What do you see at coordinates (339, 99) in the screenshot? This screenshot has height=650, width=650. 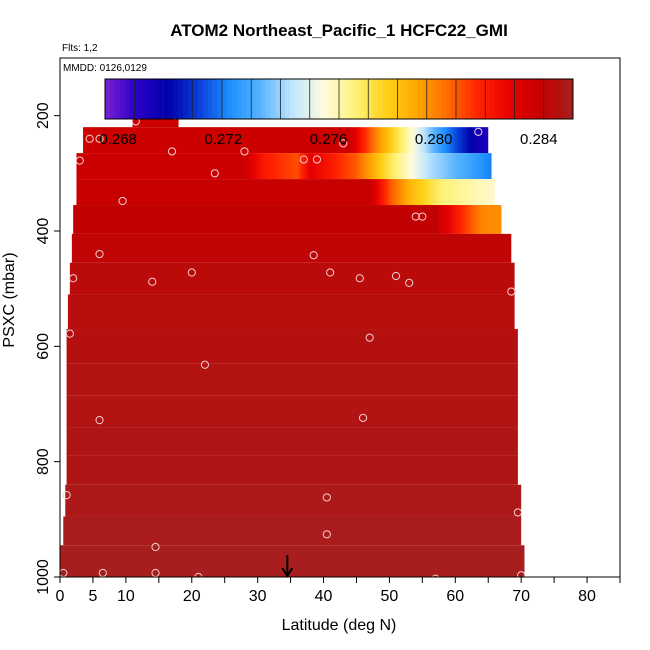 I see `colorbar-frame` at bounding box center [339, 99].